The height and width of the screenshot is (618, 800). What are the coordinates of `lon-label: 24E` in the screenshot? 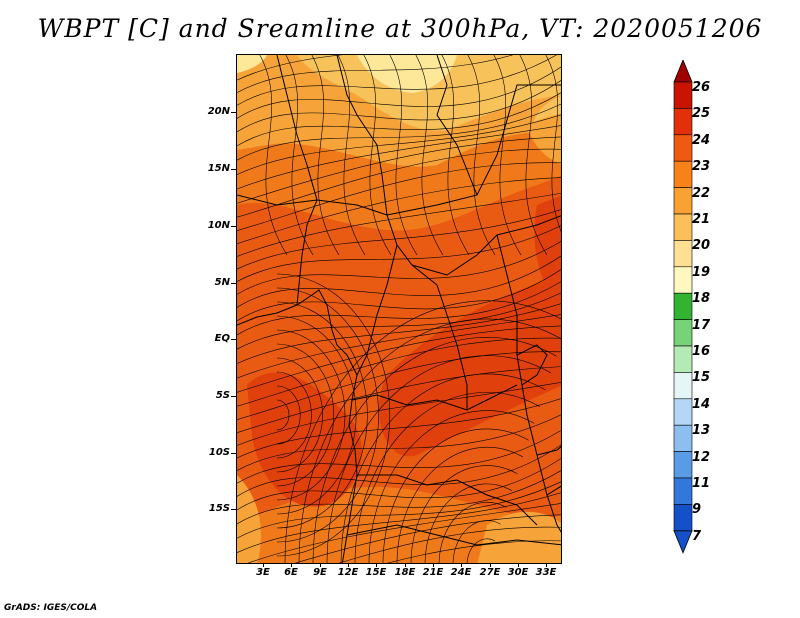 It's located at (461, 572).